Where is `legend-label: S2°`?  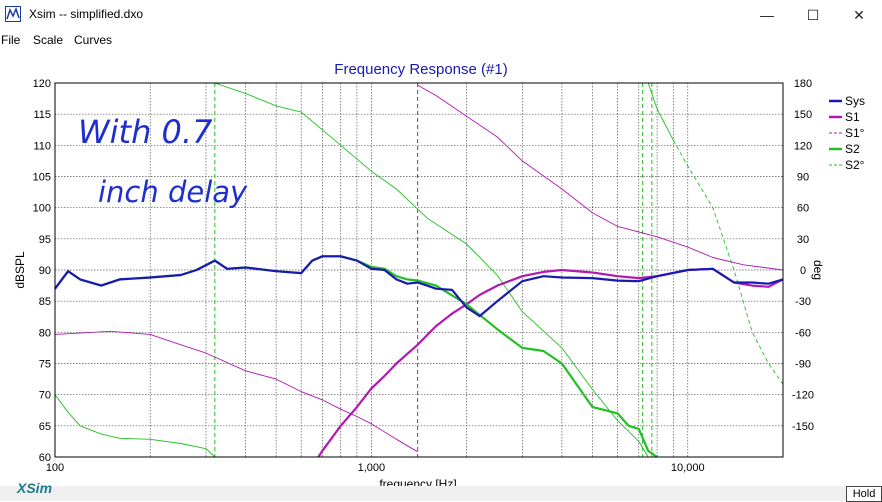 legend-label: S2° is located at coordinates (855, 165).